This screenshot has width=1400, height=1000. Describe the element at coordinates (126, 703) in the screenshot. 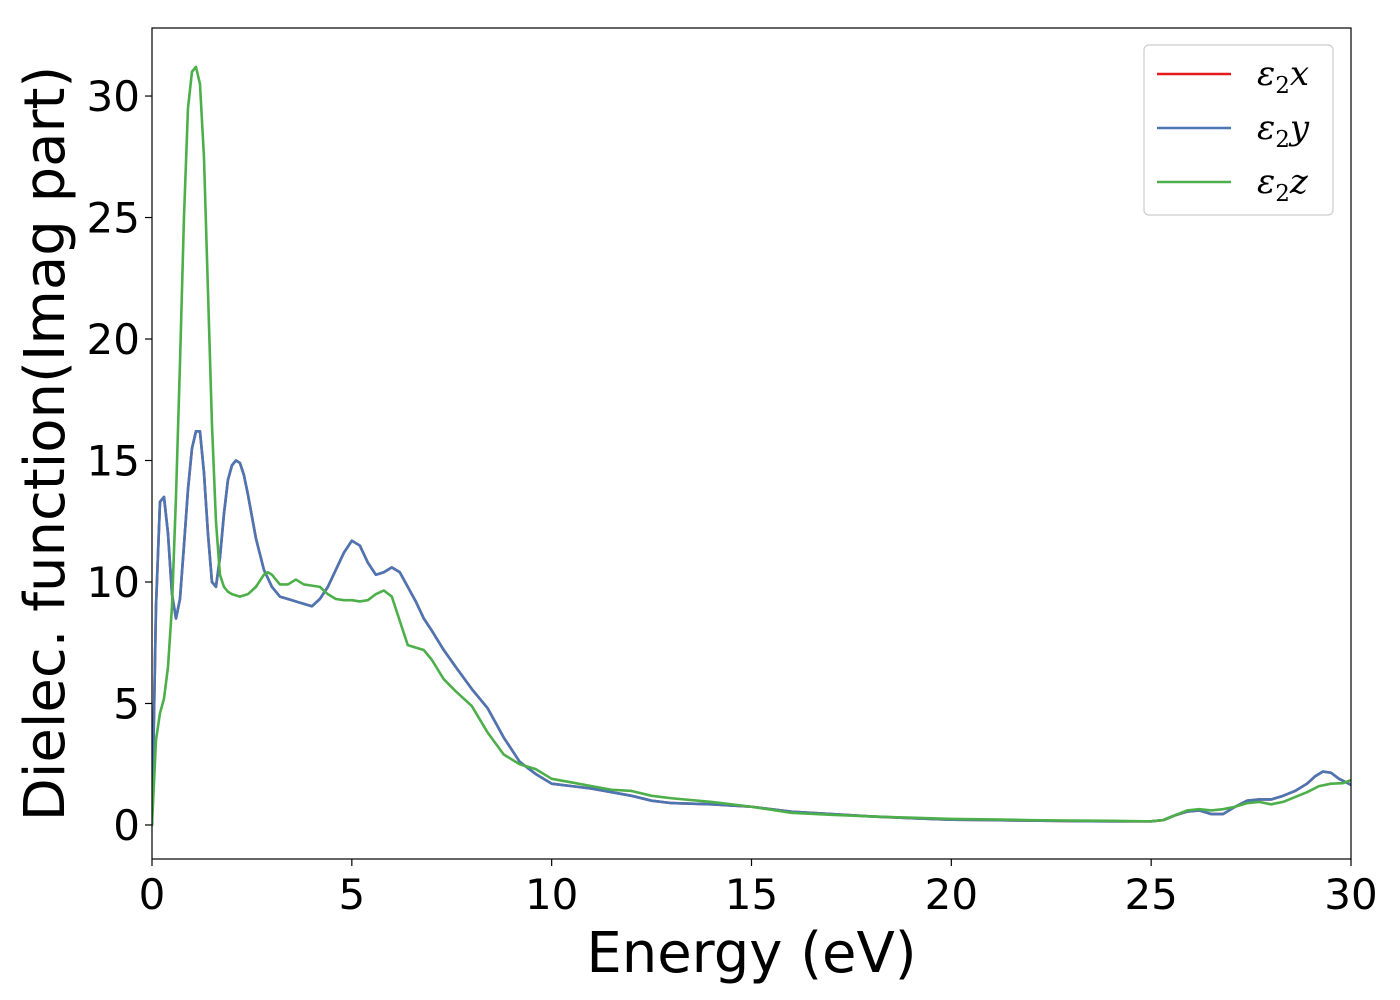

I see `y-tick-label: 5` at that location.